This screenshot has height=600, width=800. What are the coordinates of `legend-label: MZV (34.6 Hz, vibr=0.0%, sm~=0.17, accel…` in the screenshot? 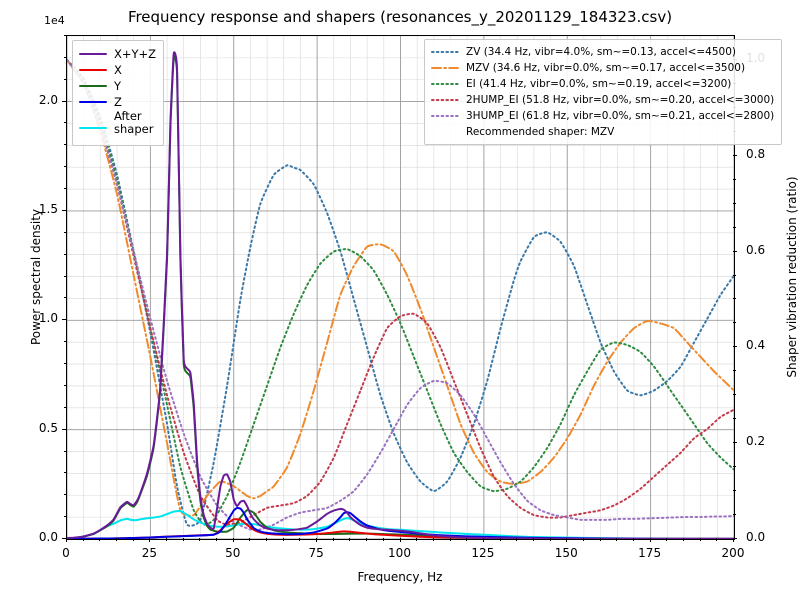 It's located at (606, 68).